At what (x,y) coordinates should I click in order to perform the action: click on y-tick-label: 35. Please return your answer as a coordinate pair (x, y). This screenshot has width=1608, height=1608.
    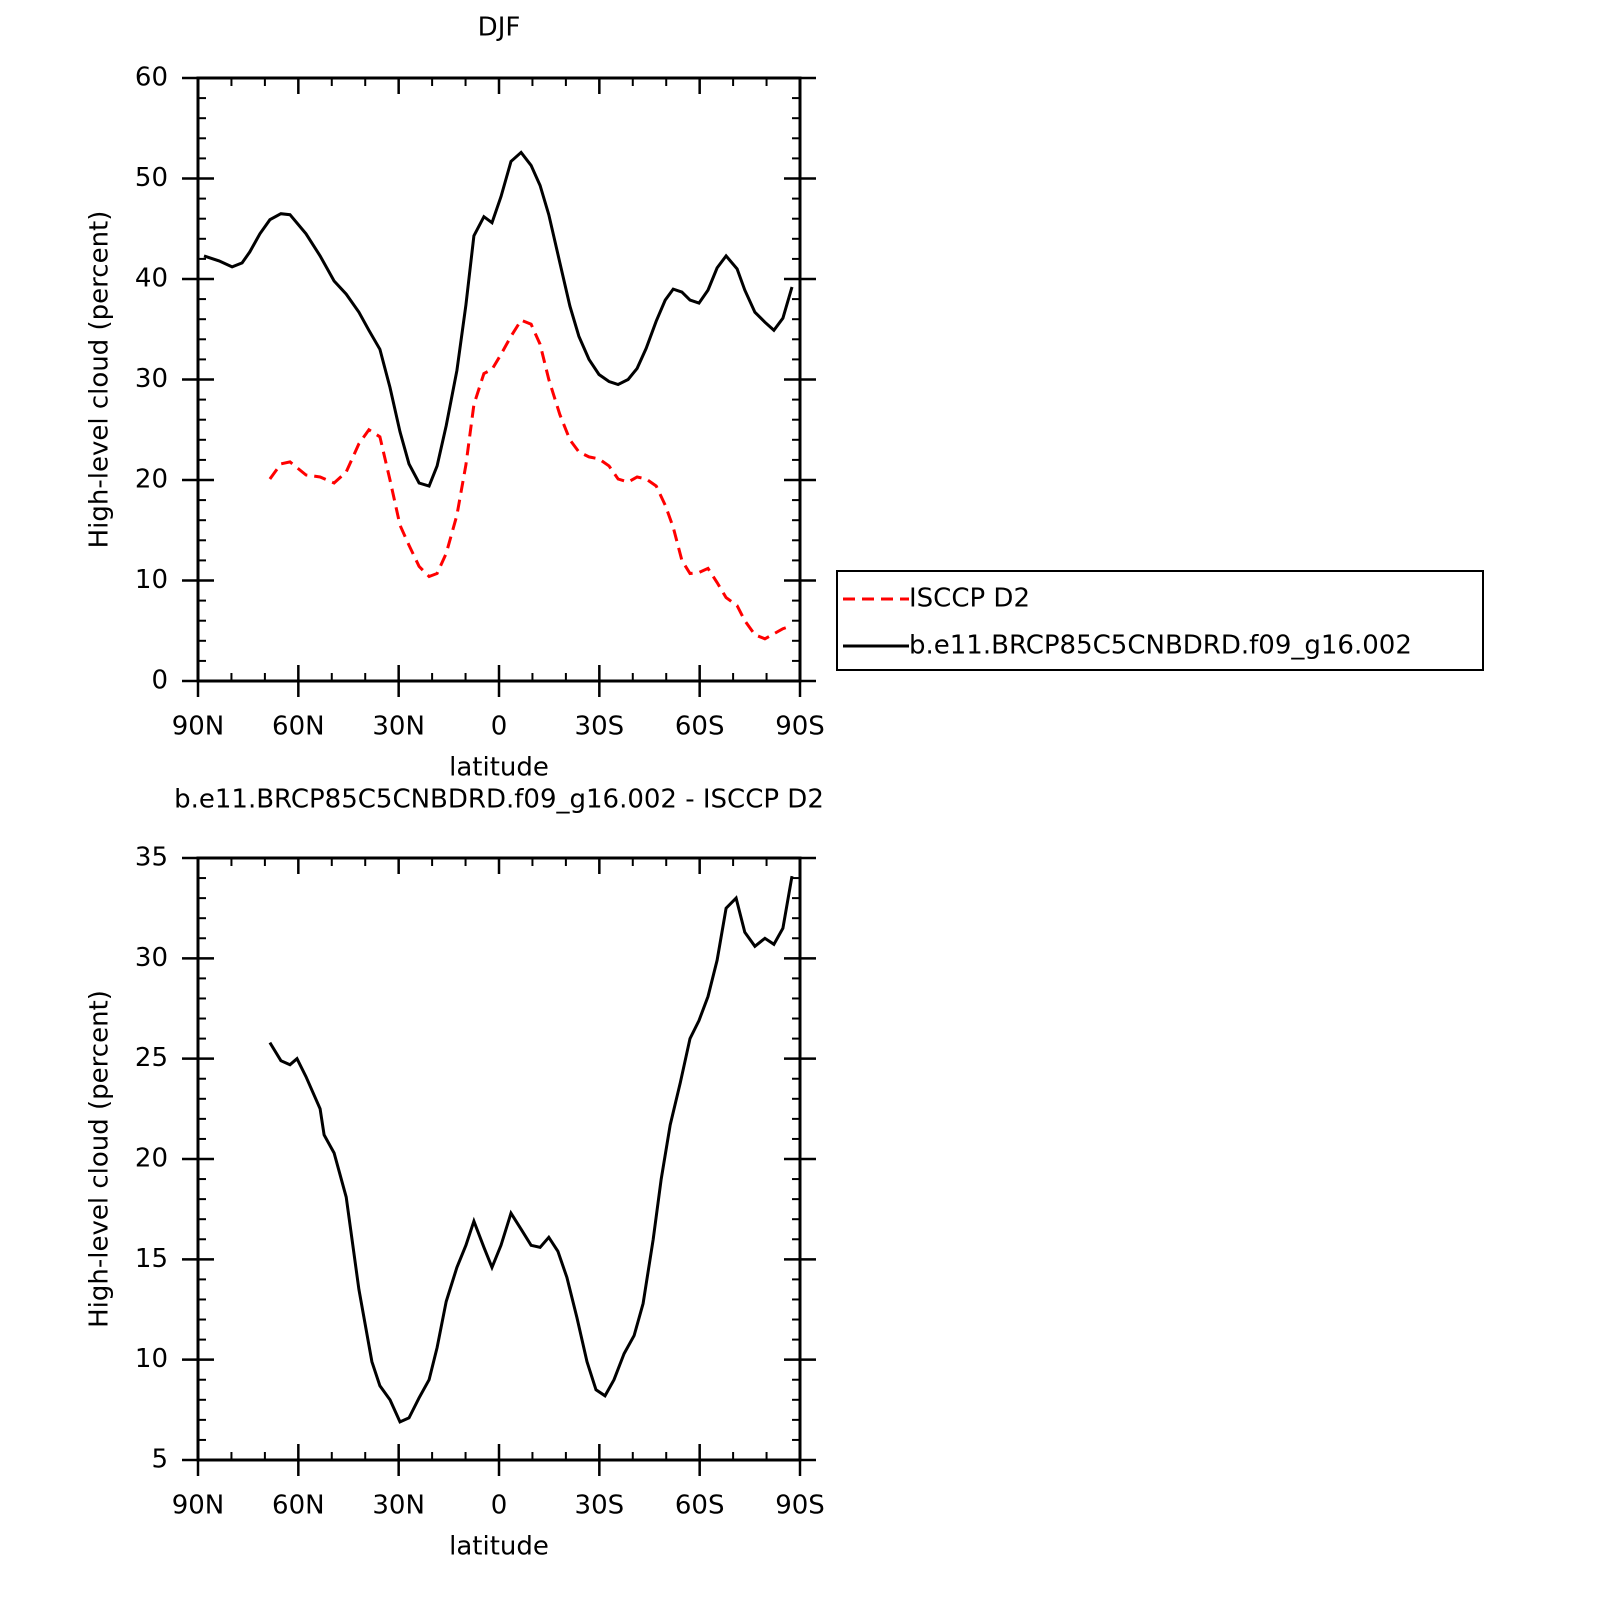
    Looking at the image, I should click on (151, 858).